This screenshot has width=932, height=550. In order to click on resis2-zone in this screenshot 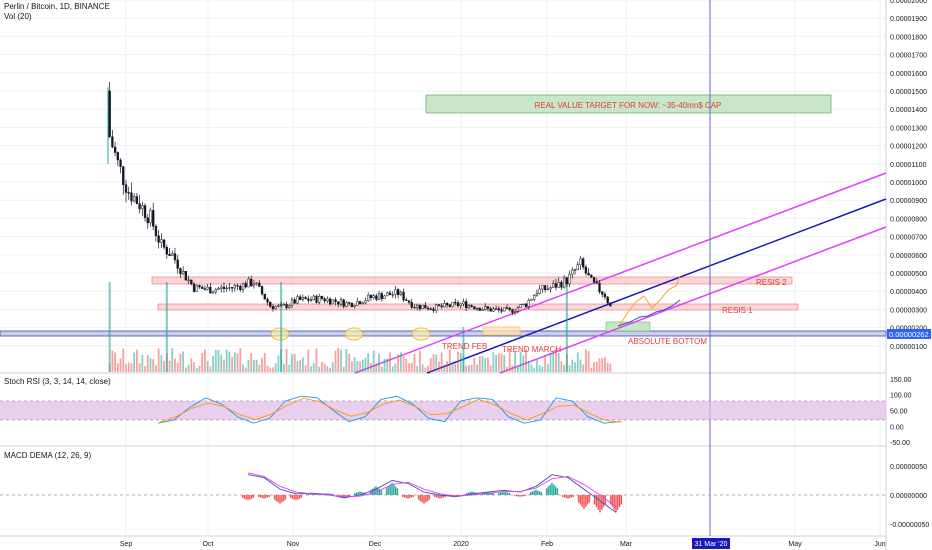, I will do `click(472, 280)`.